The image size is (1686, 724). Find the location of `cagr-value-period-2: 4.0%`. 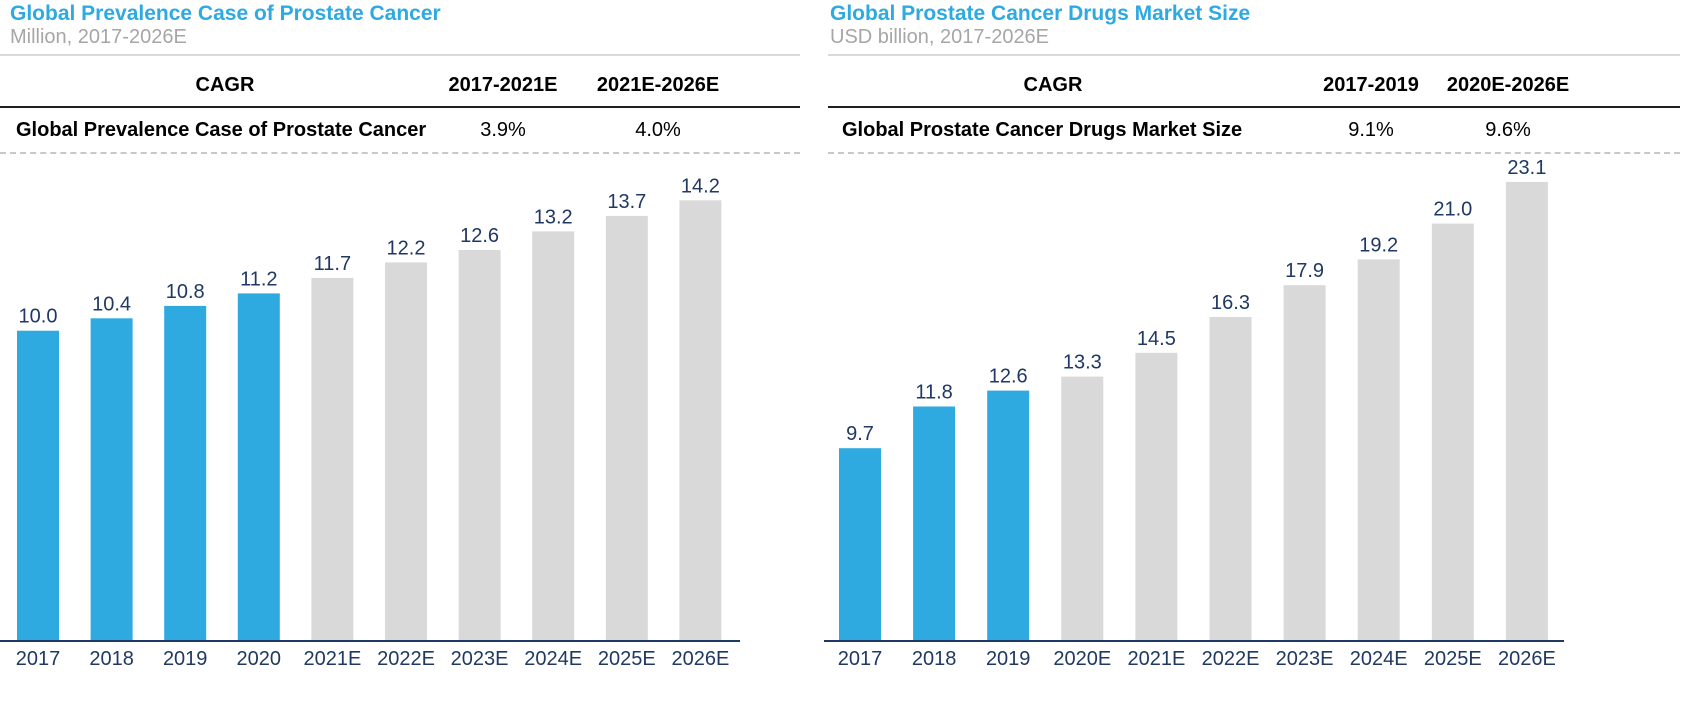

cagr-value-period-2: 4.0% is located at coordinates (658, 130).